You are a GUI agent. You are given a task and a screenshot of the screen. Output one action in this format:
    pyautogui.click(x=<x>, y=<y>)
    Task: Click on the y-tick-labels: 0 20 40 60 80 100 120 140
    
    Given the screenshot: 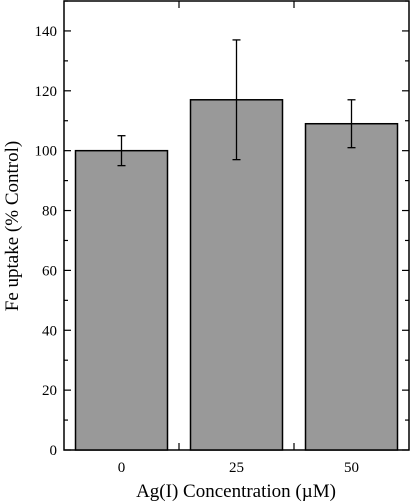 What is the action you would take?
    pyautogui.click(x=46, y=241)
    